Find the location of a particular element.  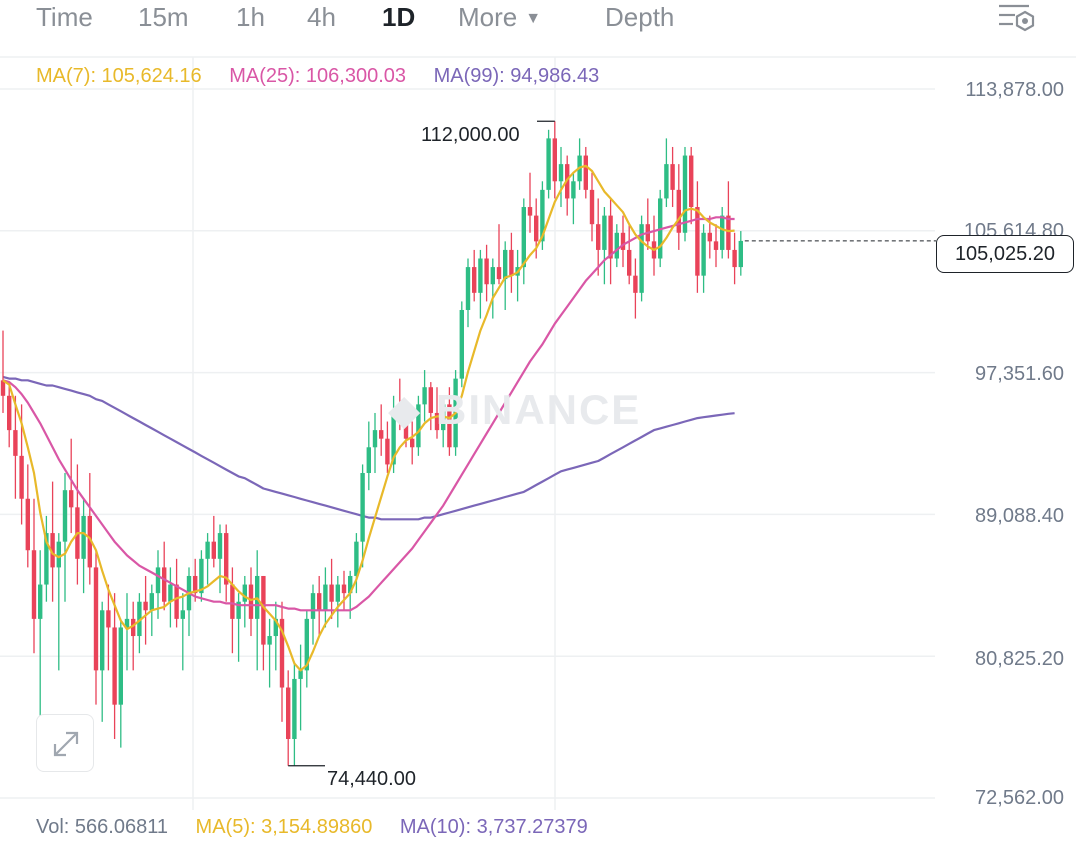

tab-time: Time is located at coordinates (64, 17).